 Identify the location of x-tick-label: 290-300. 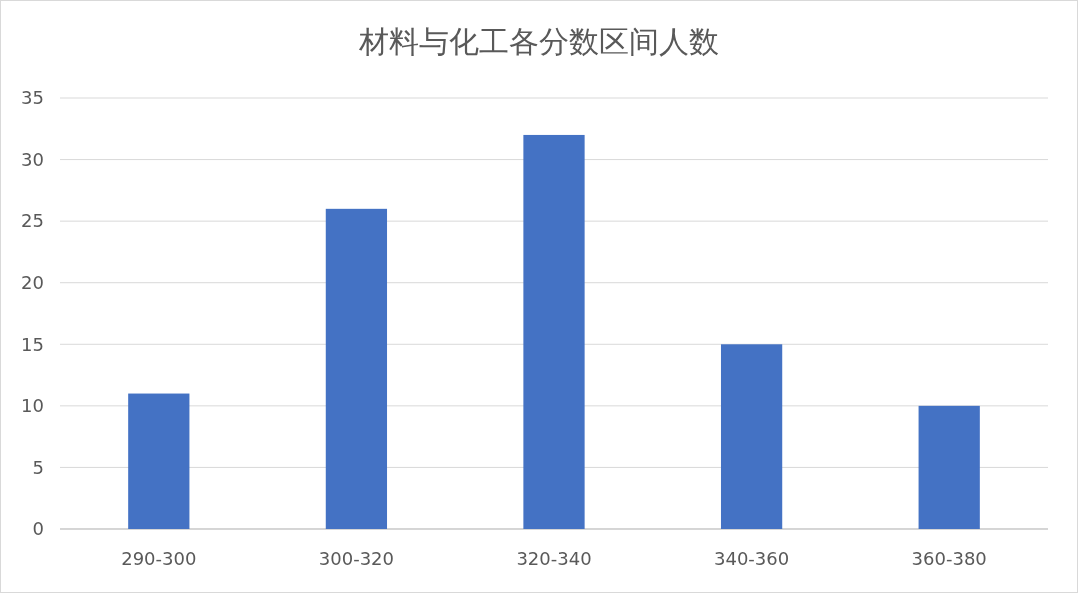
(159, 558).